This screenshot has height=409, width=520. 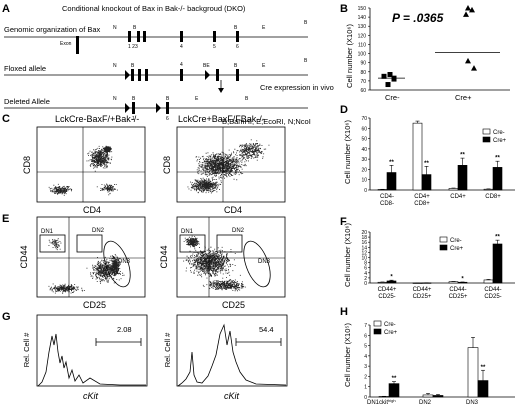 What do you see at coordinates (364, 248) in the screenshot?
I see `bar-ytick-label: 14` at bounding box center [364, 248].